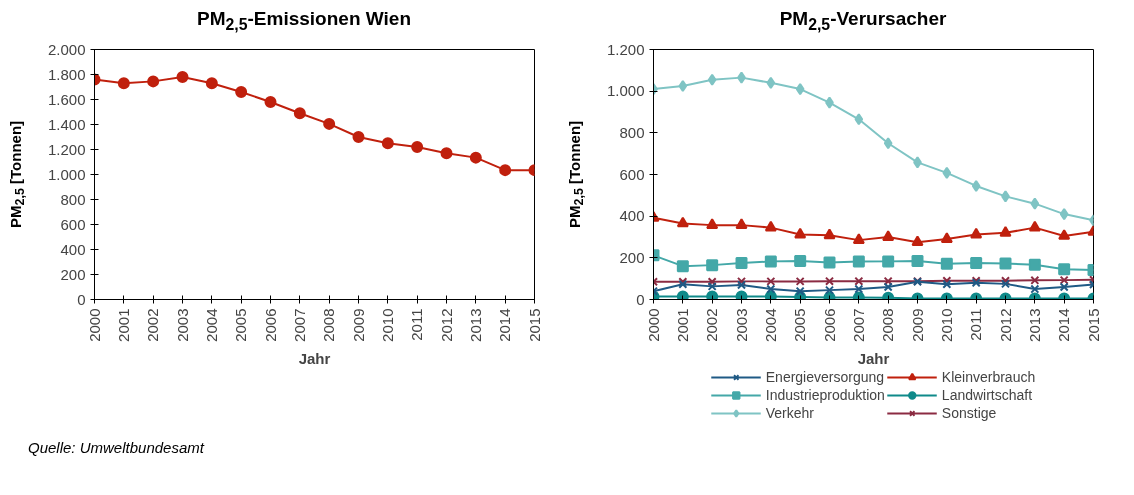  I want to click on legend-label: Industrieproduktion, so click(825, 395).